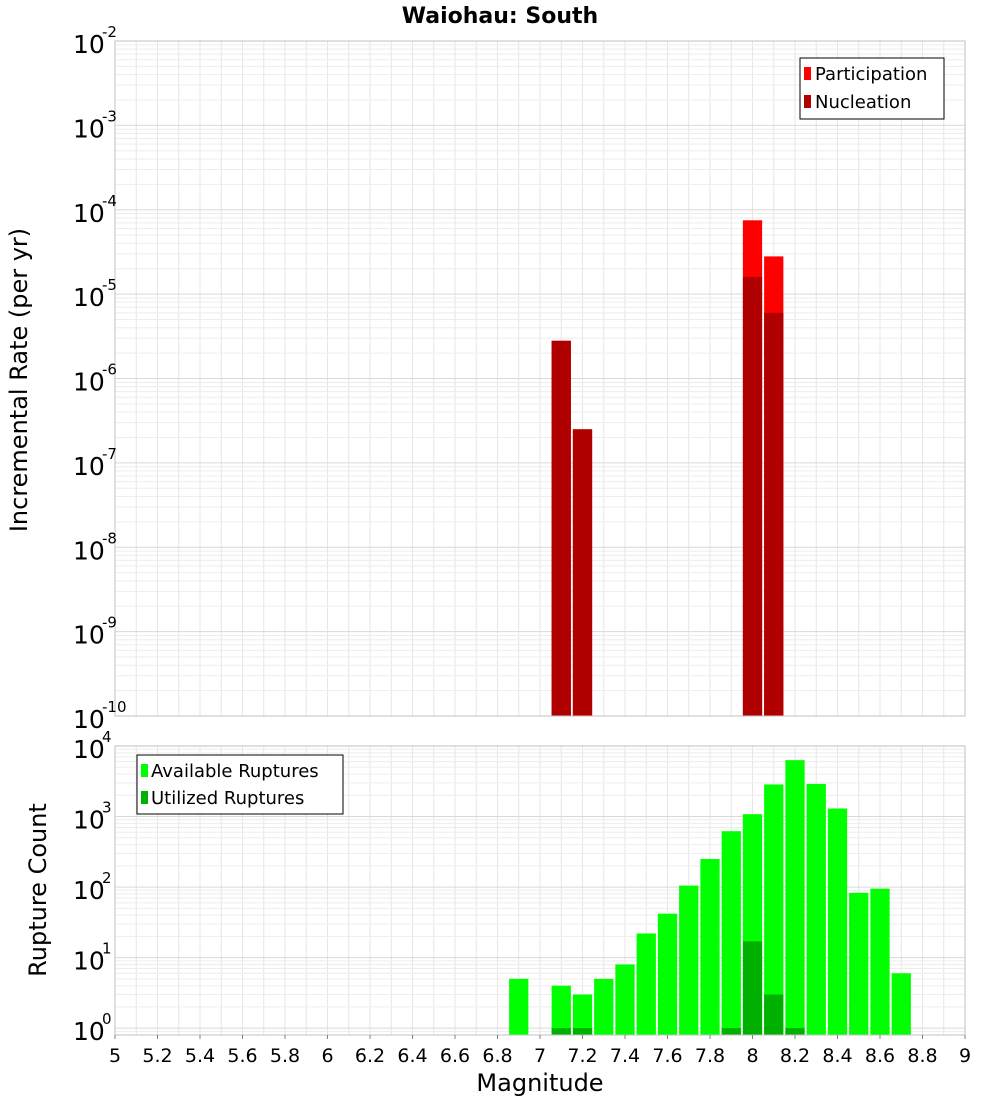 Image resolution: width=1000 pixels, height=1100 pixels. Describe the element at coordinates (109, 116) in the screenshot. I see `y-tick-label-exponent: -3` at that location.